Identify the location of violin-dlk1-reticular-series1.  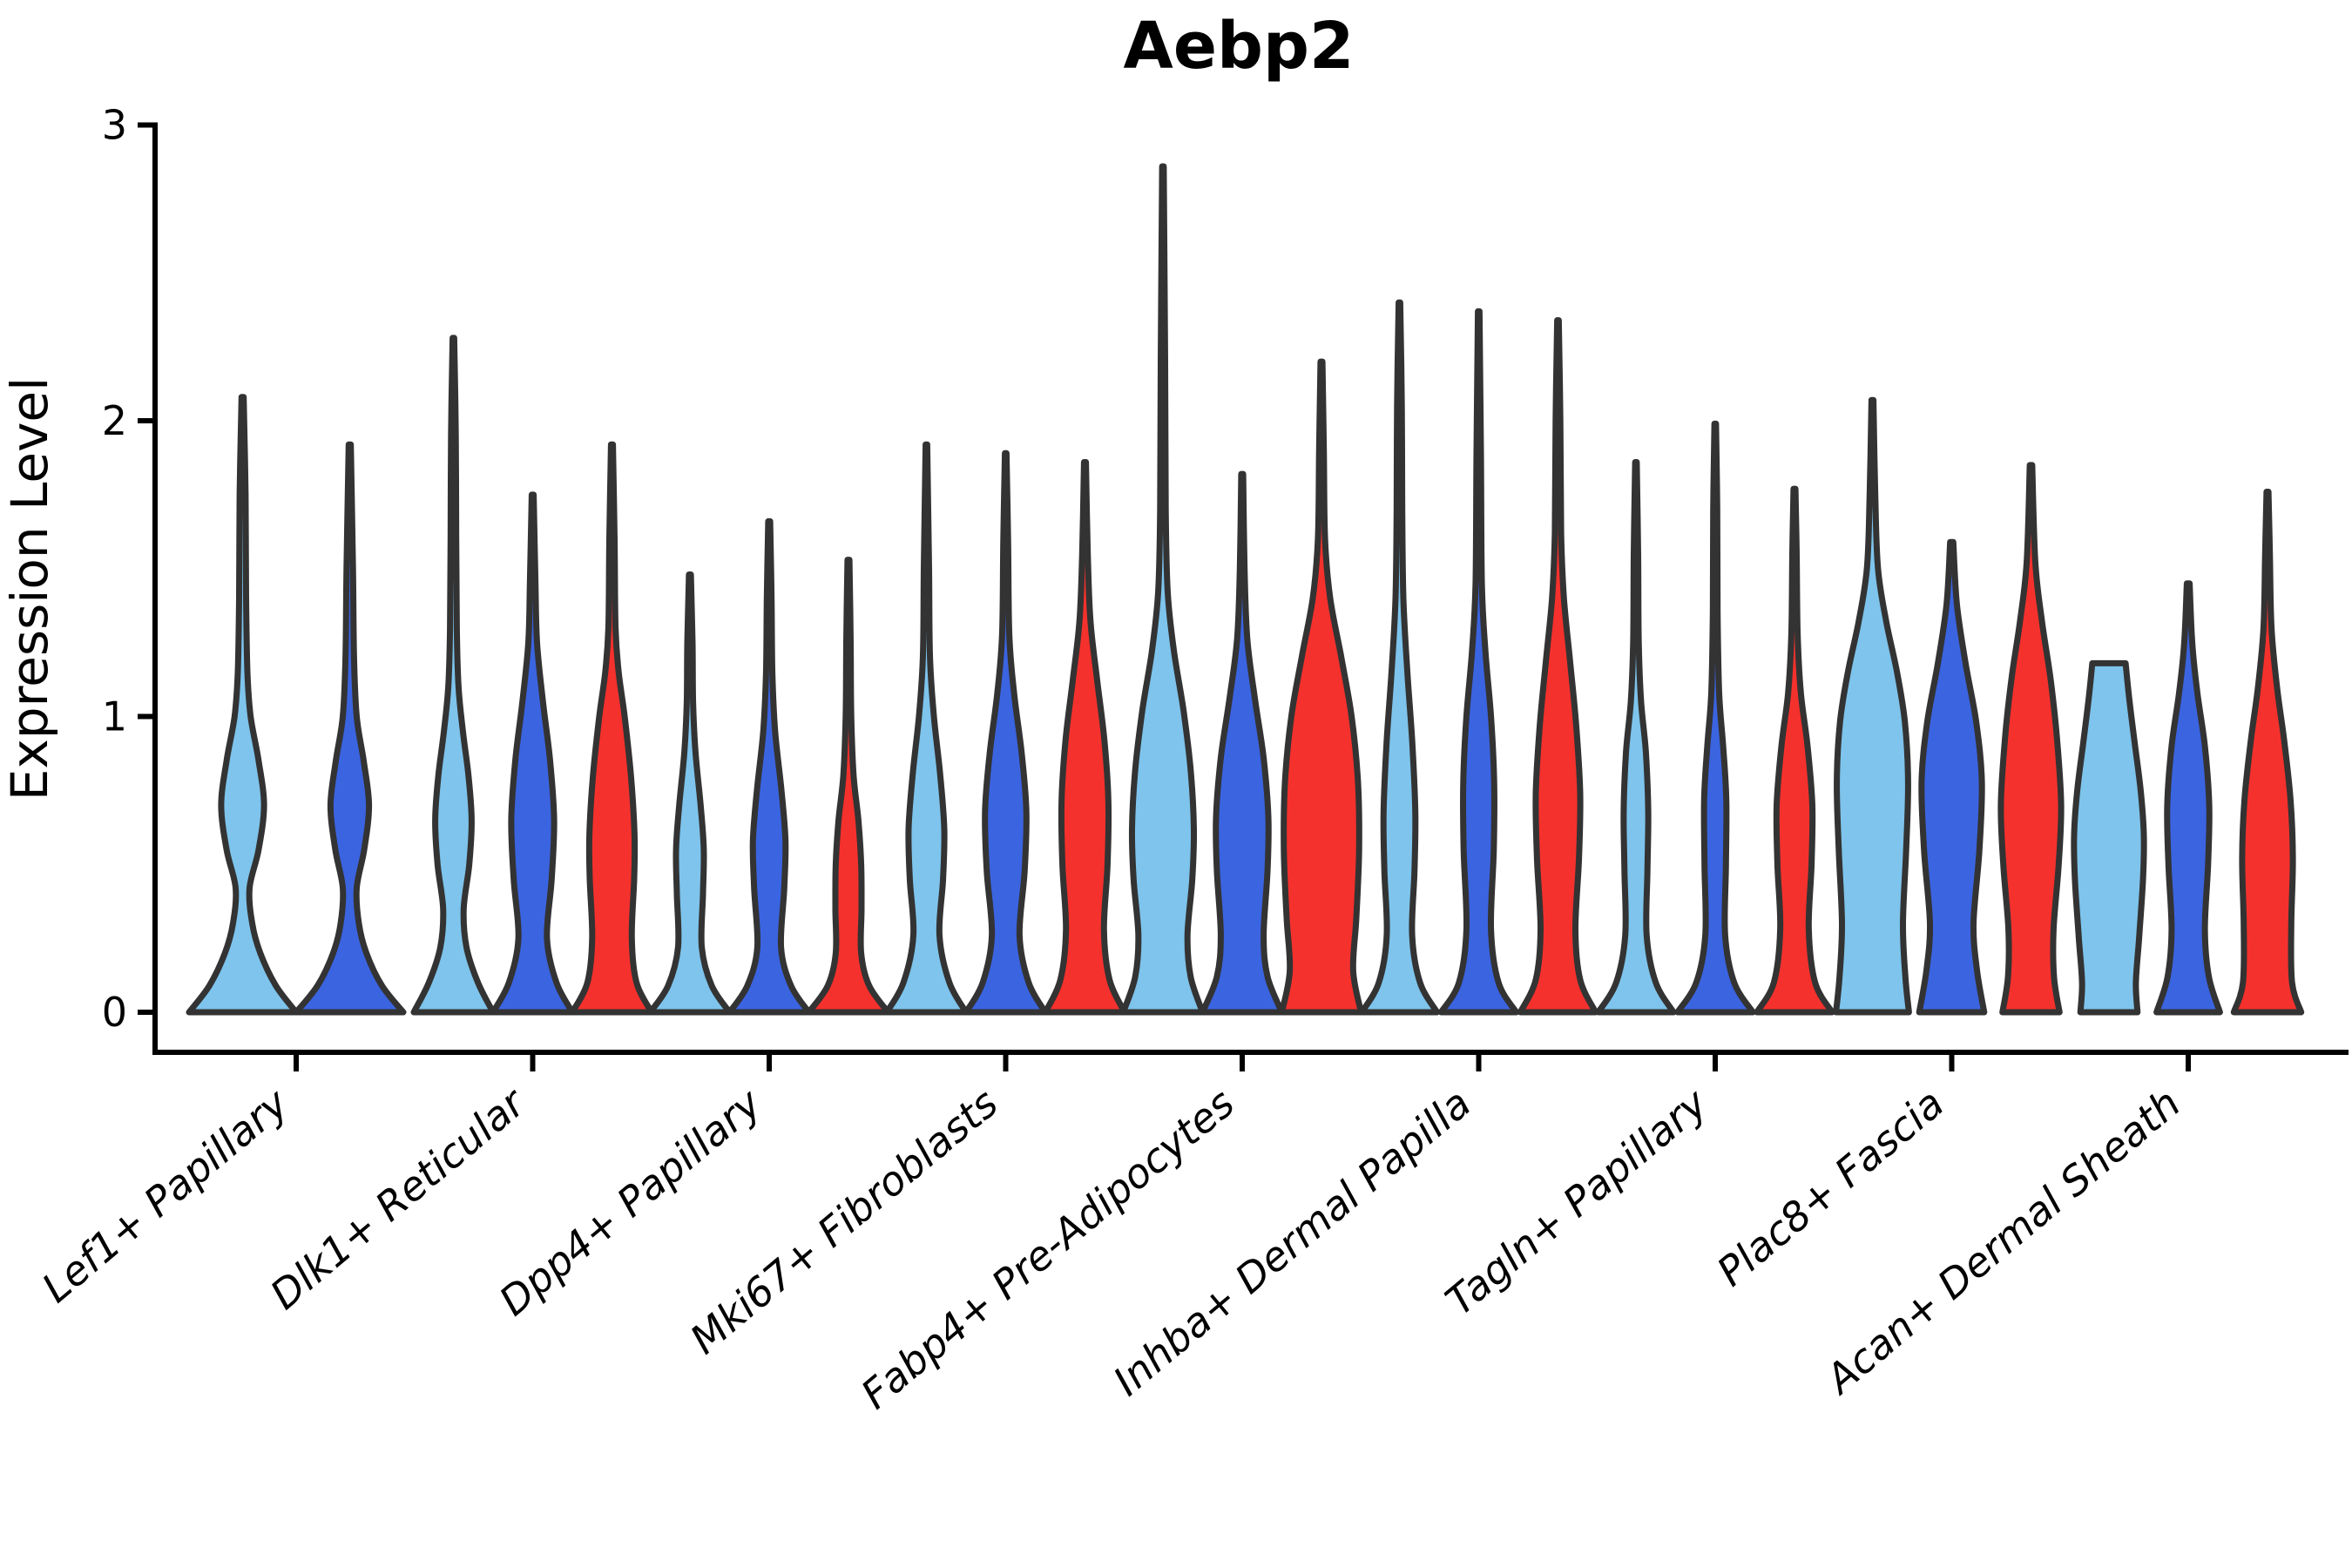
(453, 675).